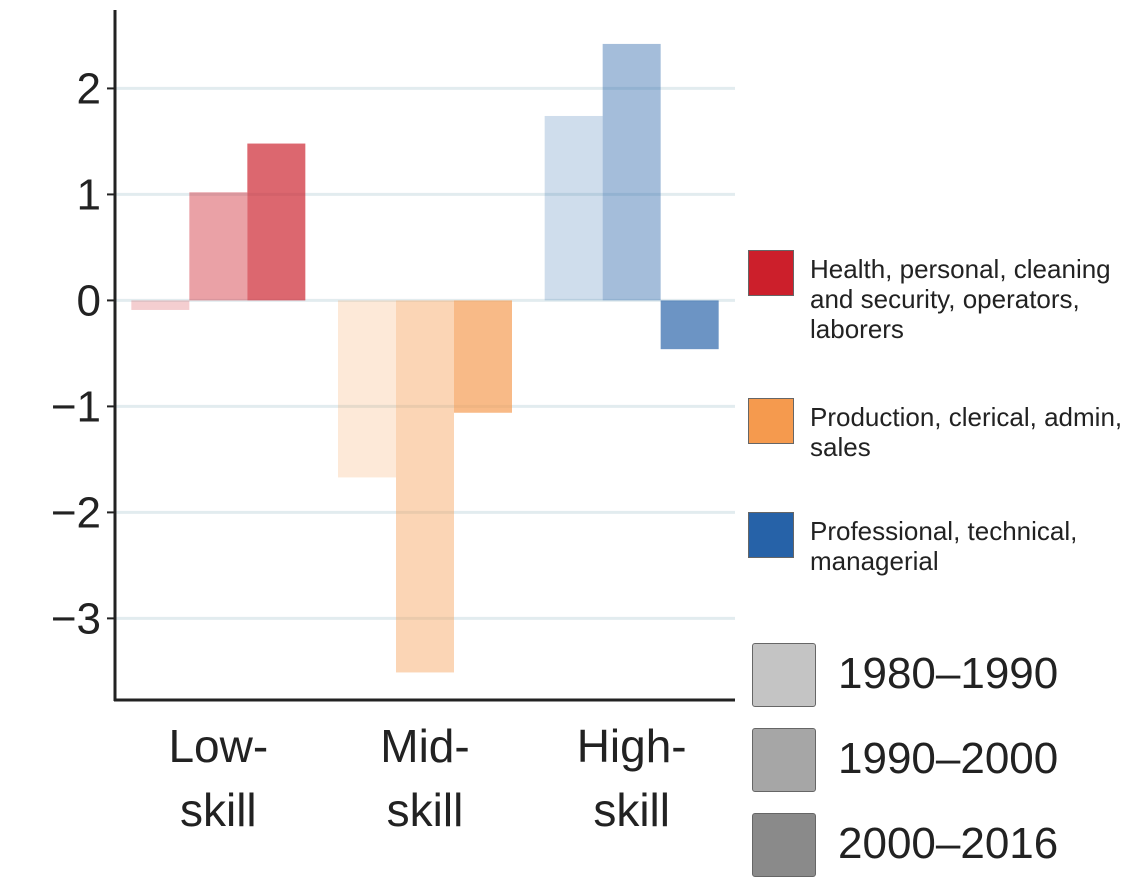 Image resolution: width=1132 pixels, height=877 pixels. Describe the element at coordinates (89, 300) in the screenshot. I see `y-tick-label: 0` at that location.